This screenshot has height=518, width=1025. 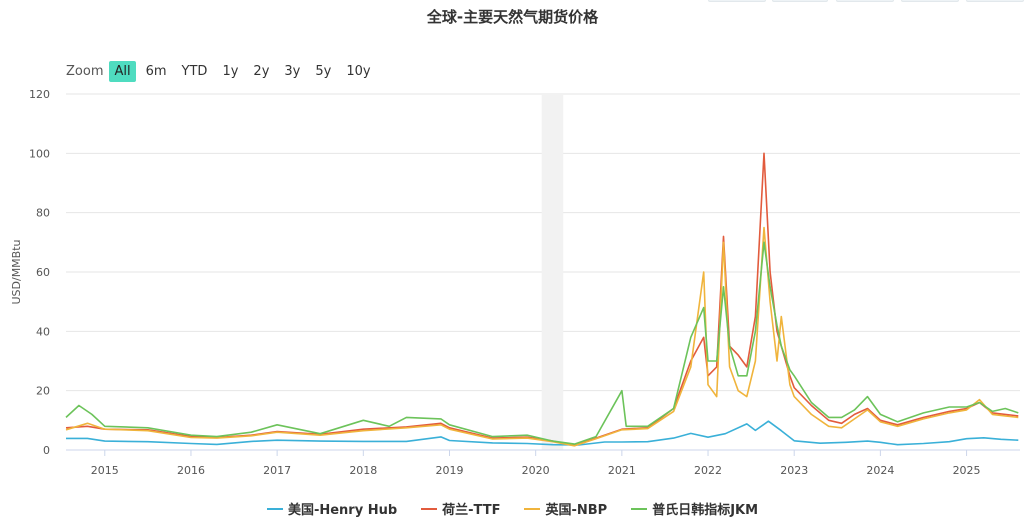 What do you see at coordinates (43, 391) in the screenshot?
I see `y-tick-label: 20` at bounding box center [43, 391].